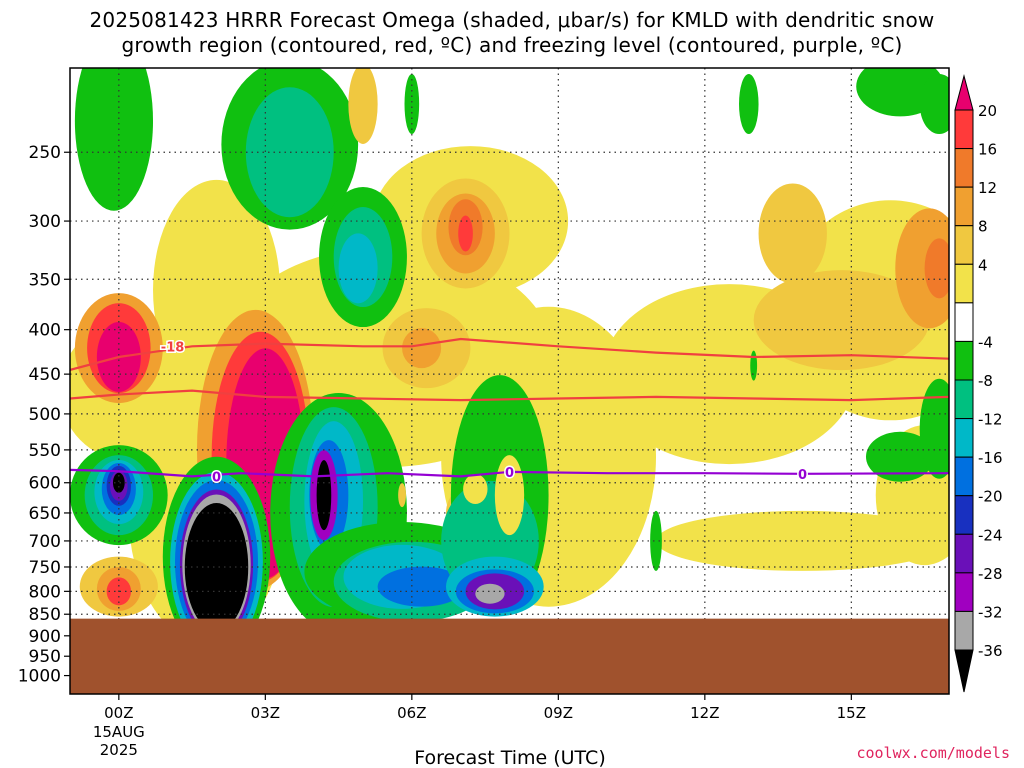 This screenshot has height=768, width=1024. Describe the element at coordinates (45, 514) in the screenshot. I see `y-tick-label: 650` at that location.